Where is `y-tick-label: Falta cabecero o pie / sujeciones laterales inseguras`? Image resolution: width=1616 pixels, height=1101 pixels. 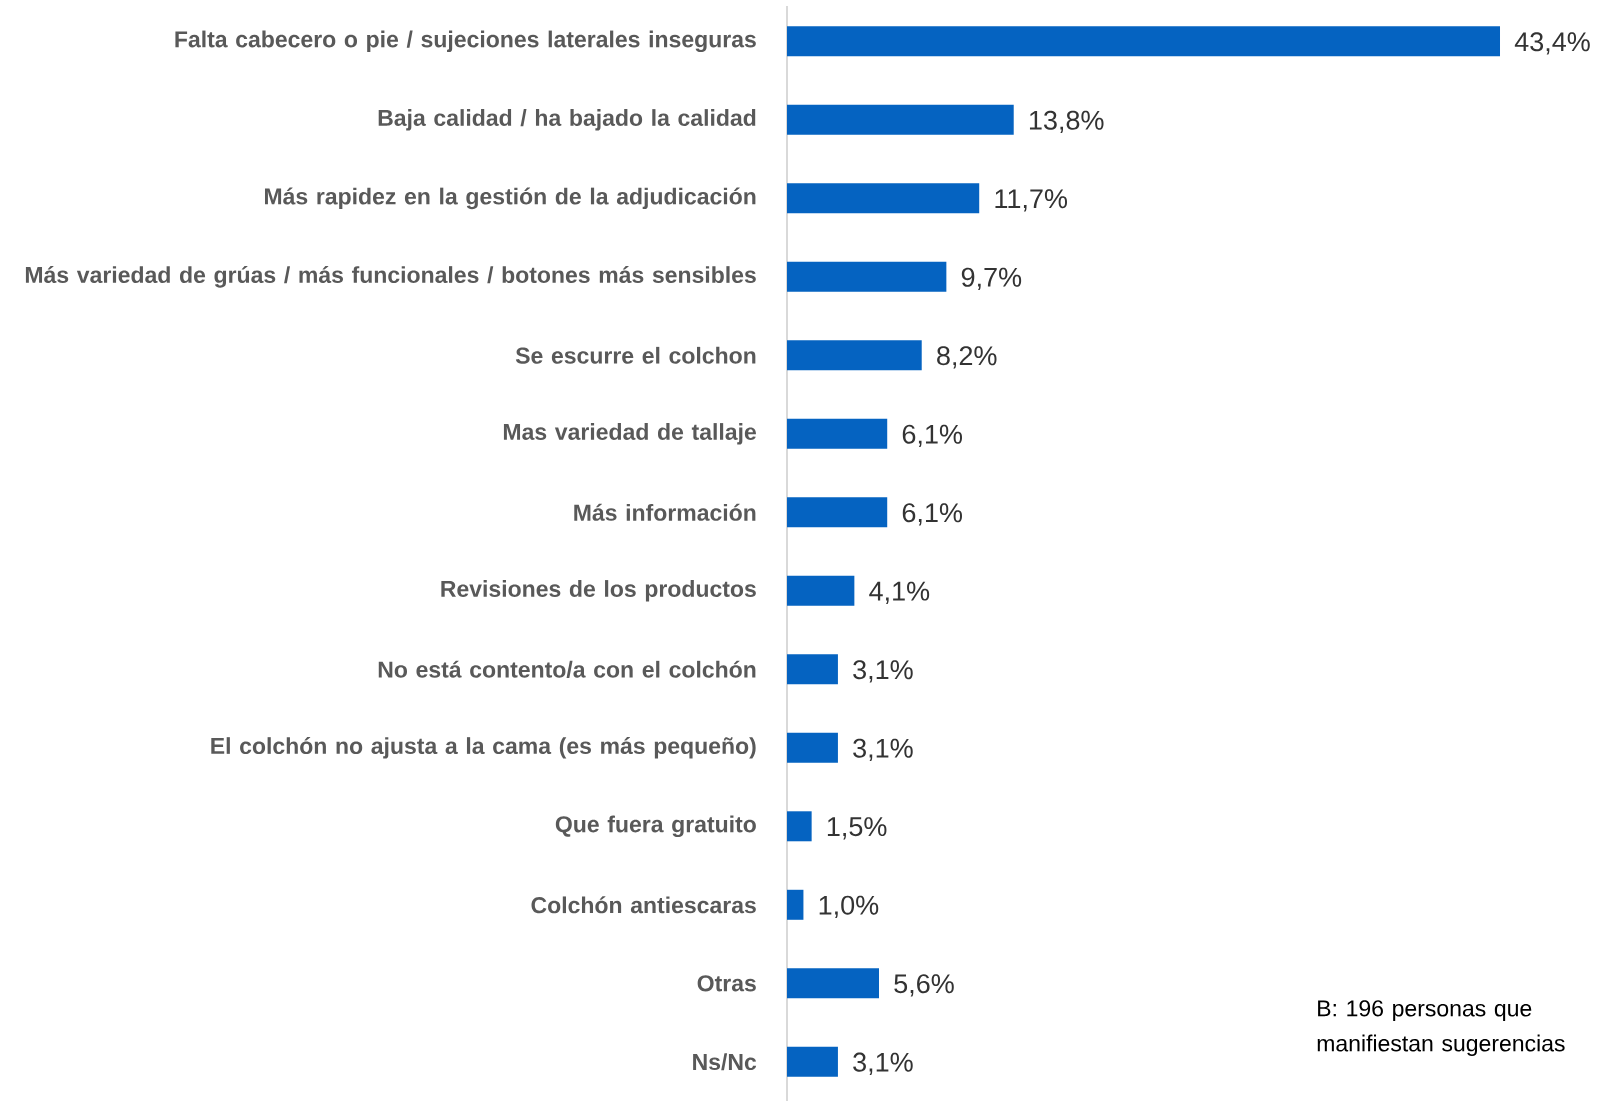
y-tick-label: Falta cabecero o pie / sujeciones laterales inseguras is located at coordinates (465, 41).